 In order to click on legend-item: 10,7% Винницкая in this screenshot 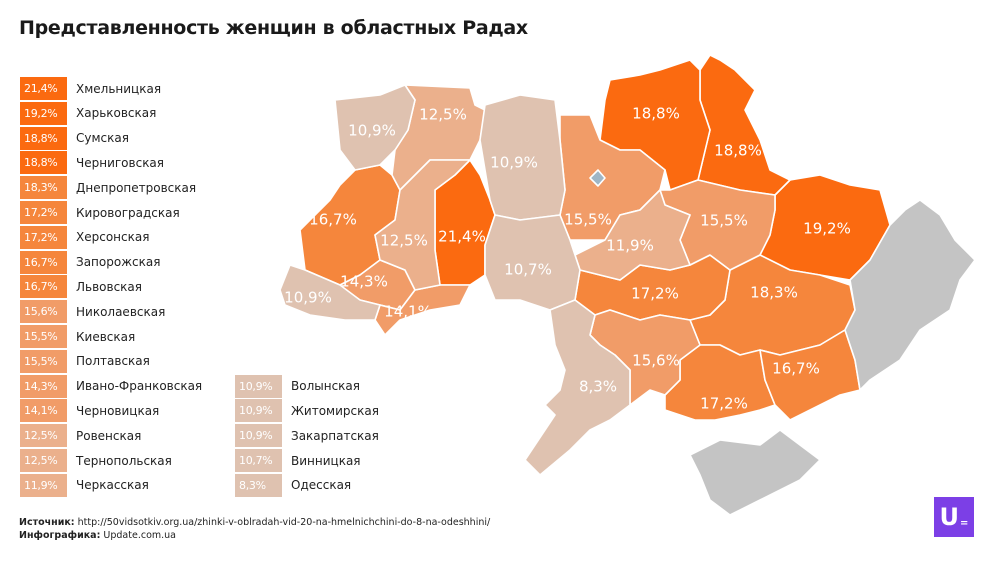, I will do `click(298, 460)`.